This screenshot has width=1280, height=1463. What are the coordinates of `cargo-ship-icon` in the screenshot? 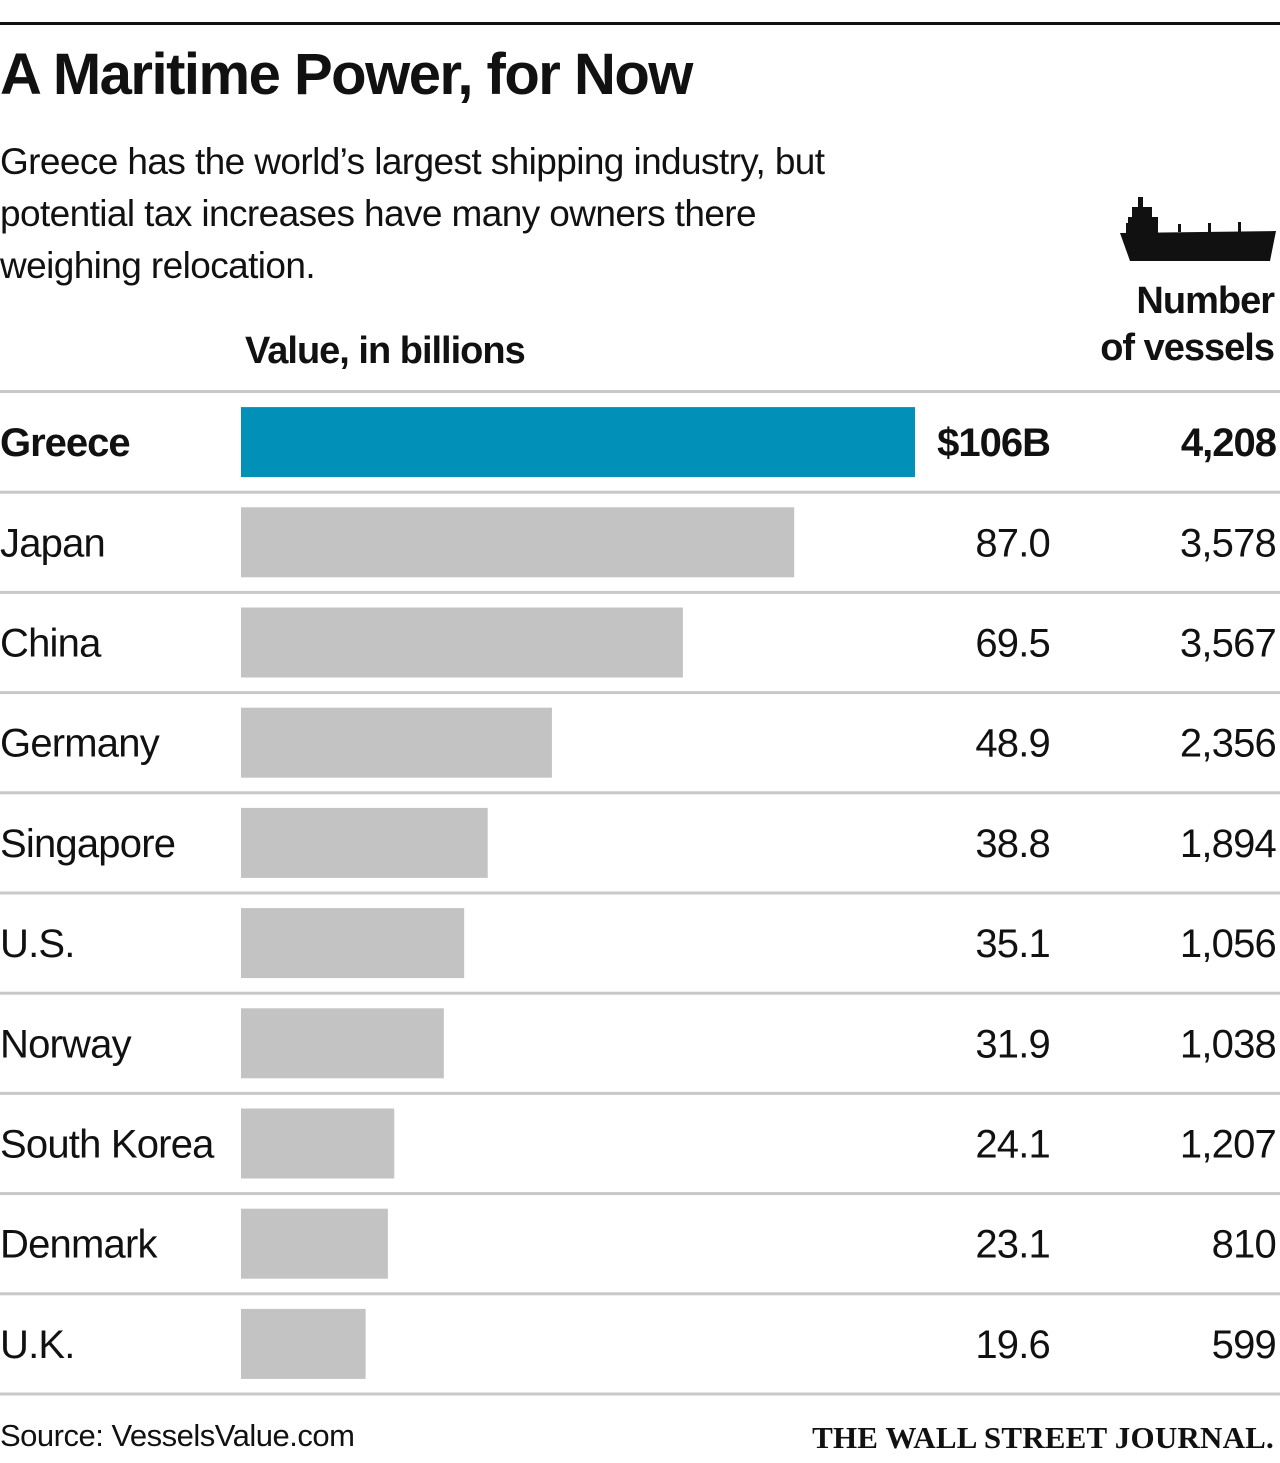 It's located at (1198, 229).